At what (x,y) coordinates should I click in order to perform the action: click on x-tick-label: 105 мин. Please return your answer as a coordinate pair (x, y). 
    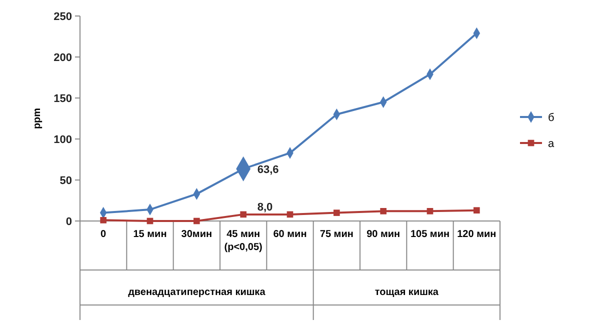
    Looking at the image, I should click on (430, 234).